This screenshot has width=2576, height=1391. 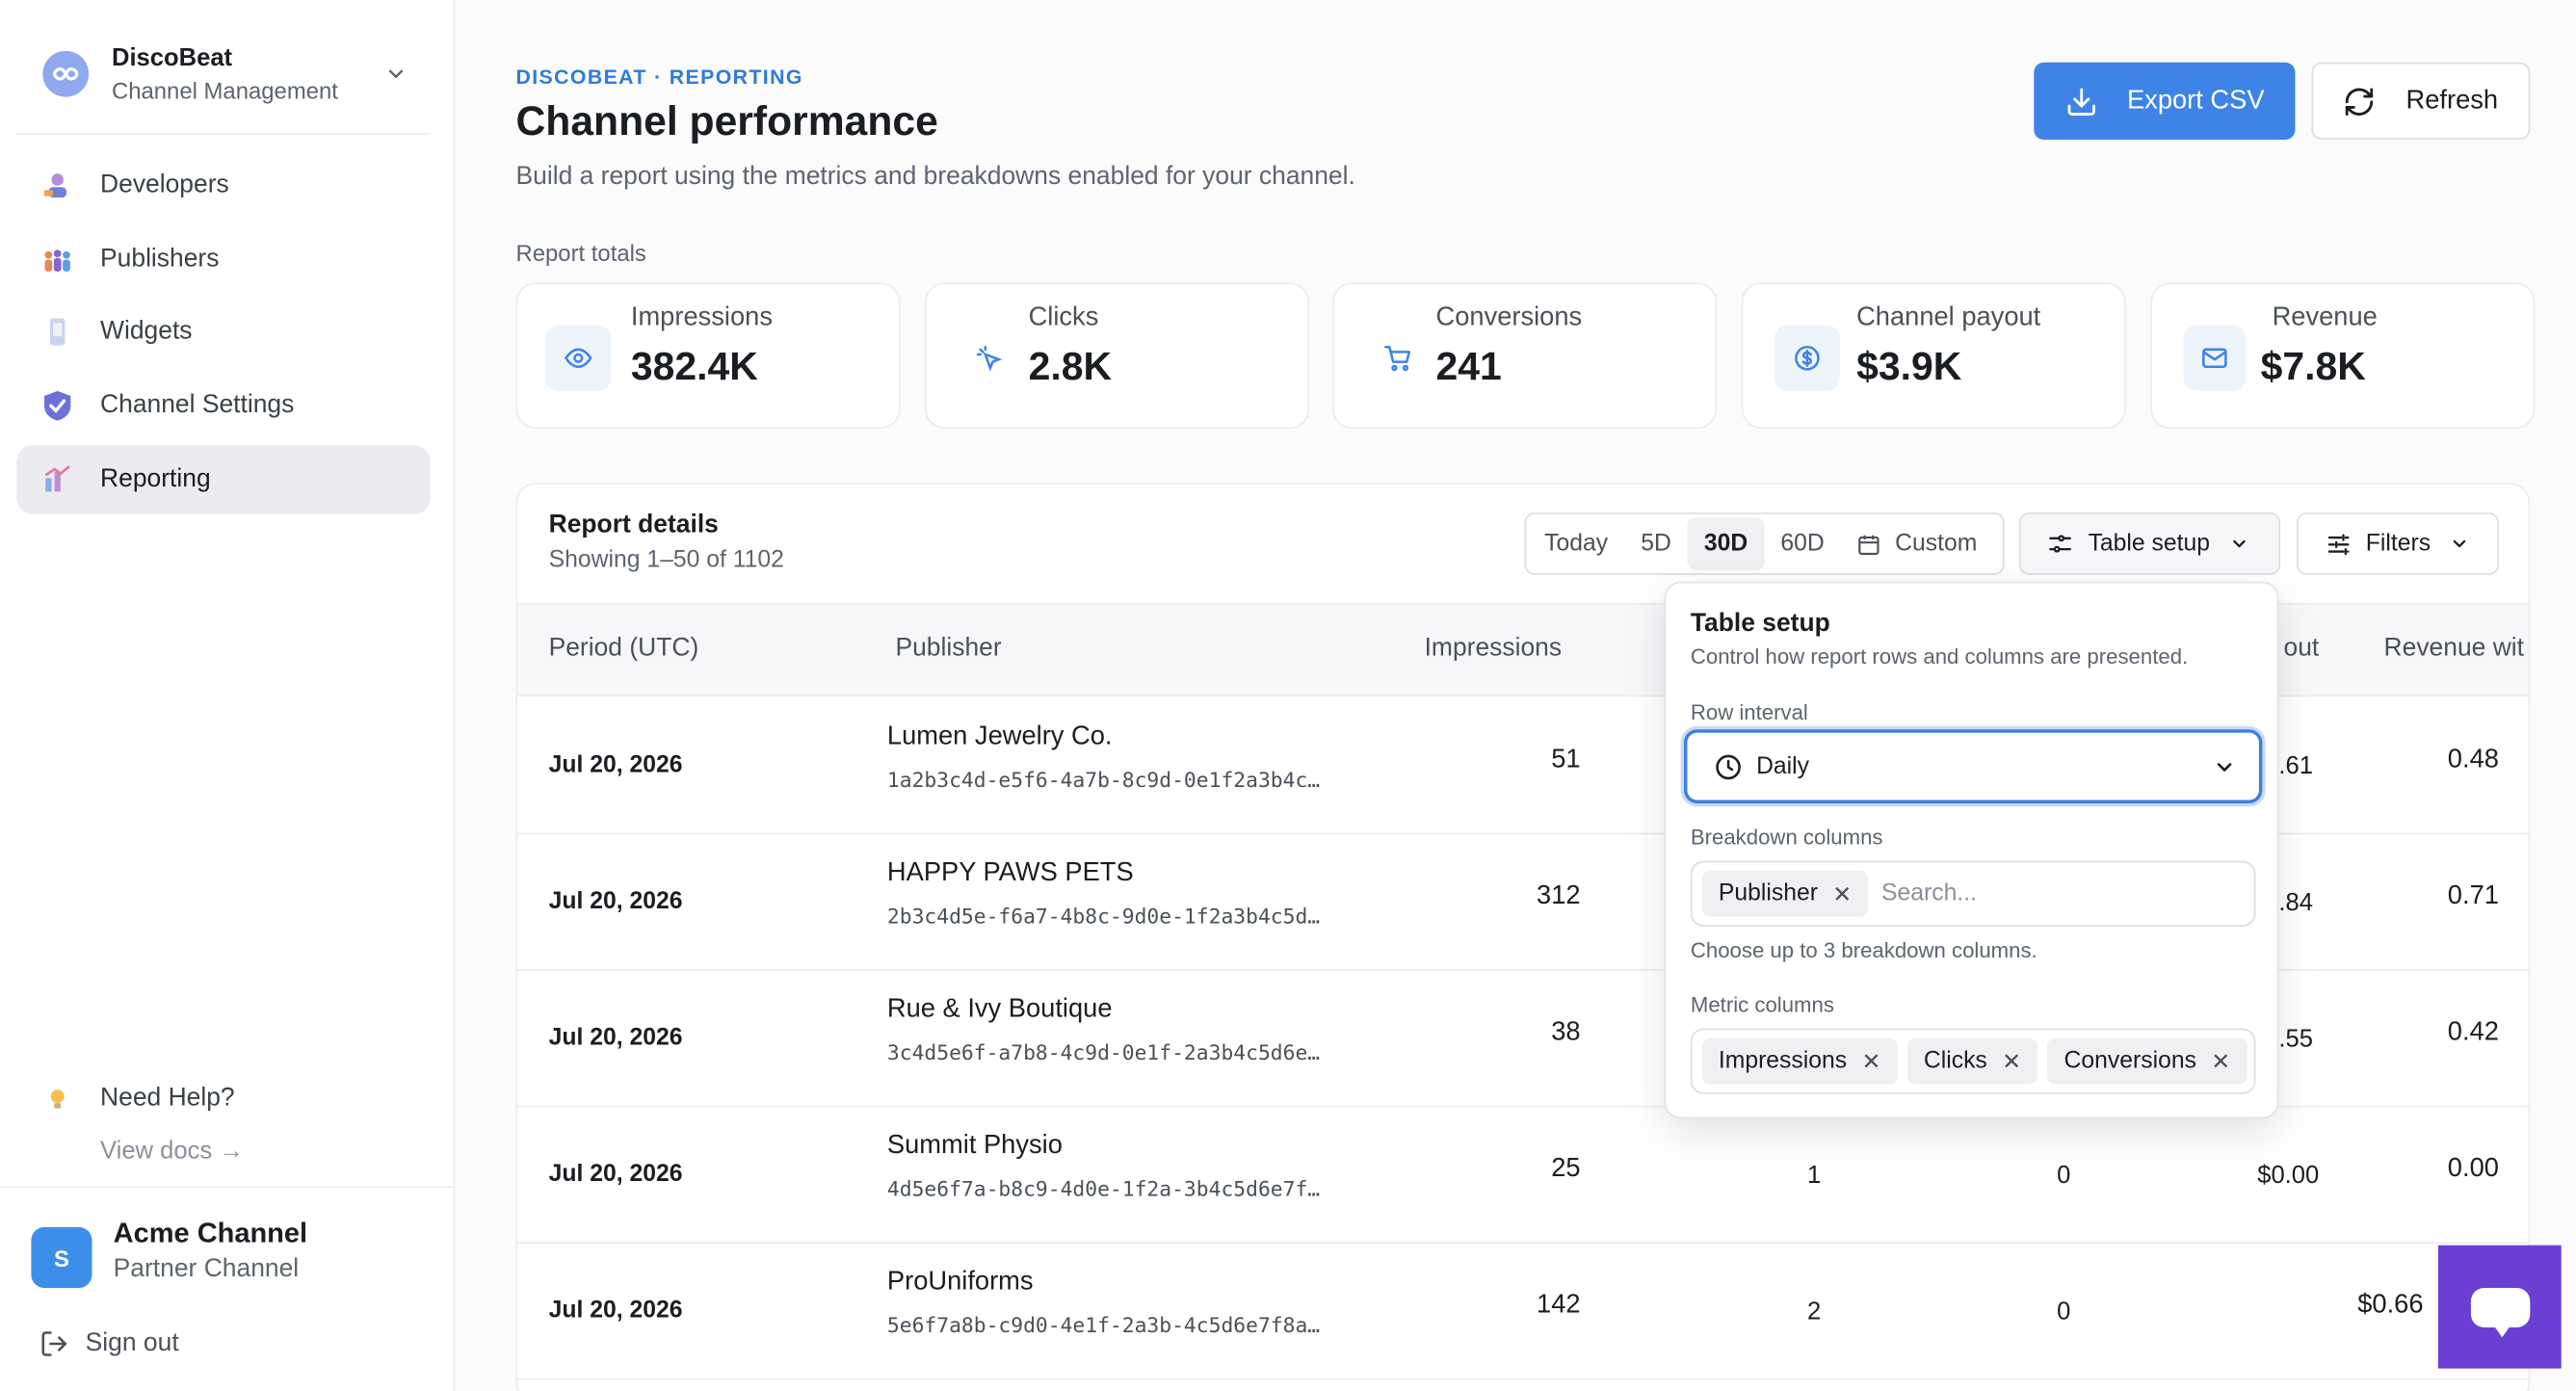 What do you see at coordinates (1870, 544) in the screenshot?
I see `calendar-icon` at bounding box center [1870, 544].